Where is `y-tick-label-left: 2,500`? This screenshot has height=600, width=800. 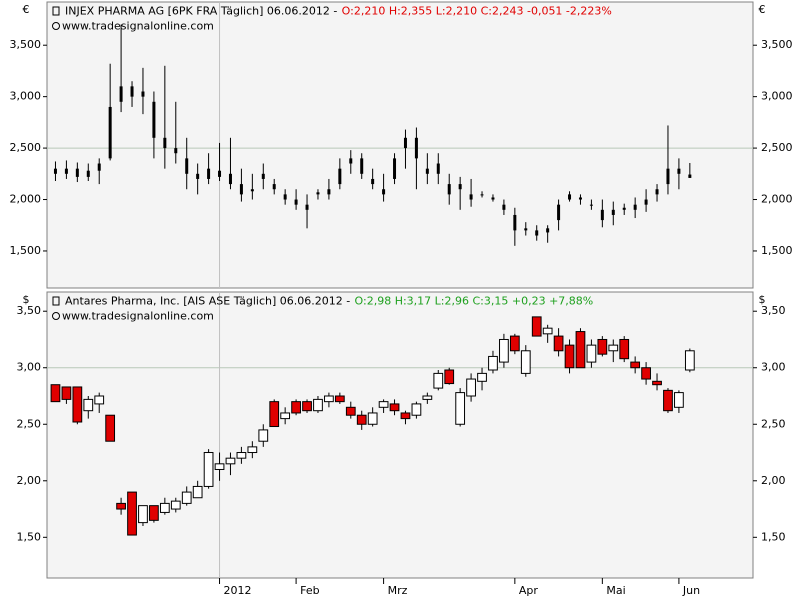 y-tick-label-left: 2,500 is located at coordinates (26, 147).